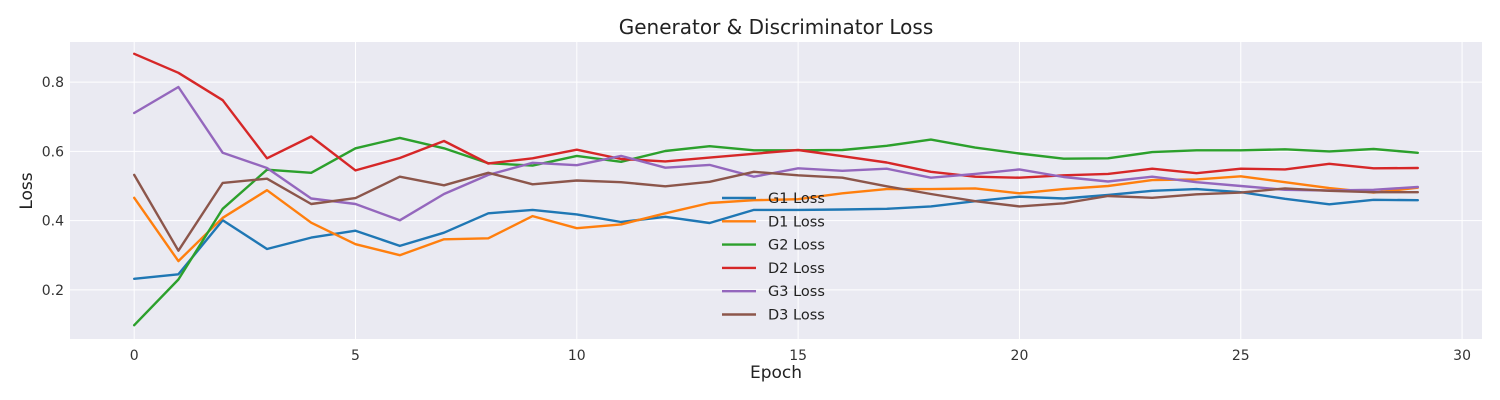  Describe the element at coordinates (27, 190) in the screenshot. I see `y-axis-label: Loss` at that location.